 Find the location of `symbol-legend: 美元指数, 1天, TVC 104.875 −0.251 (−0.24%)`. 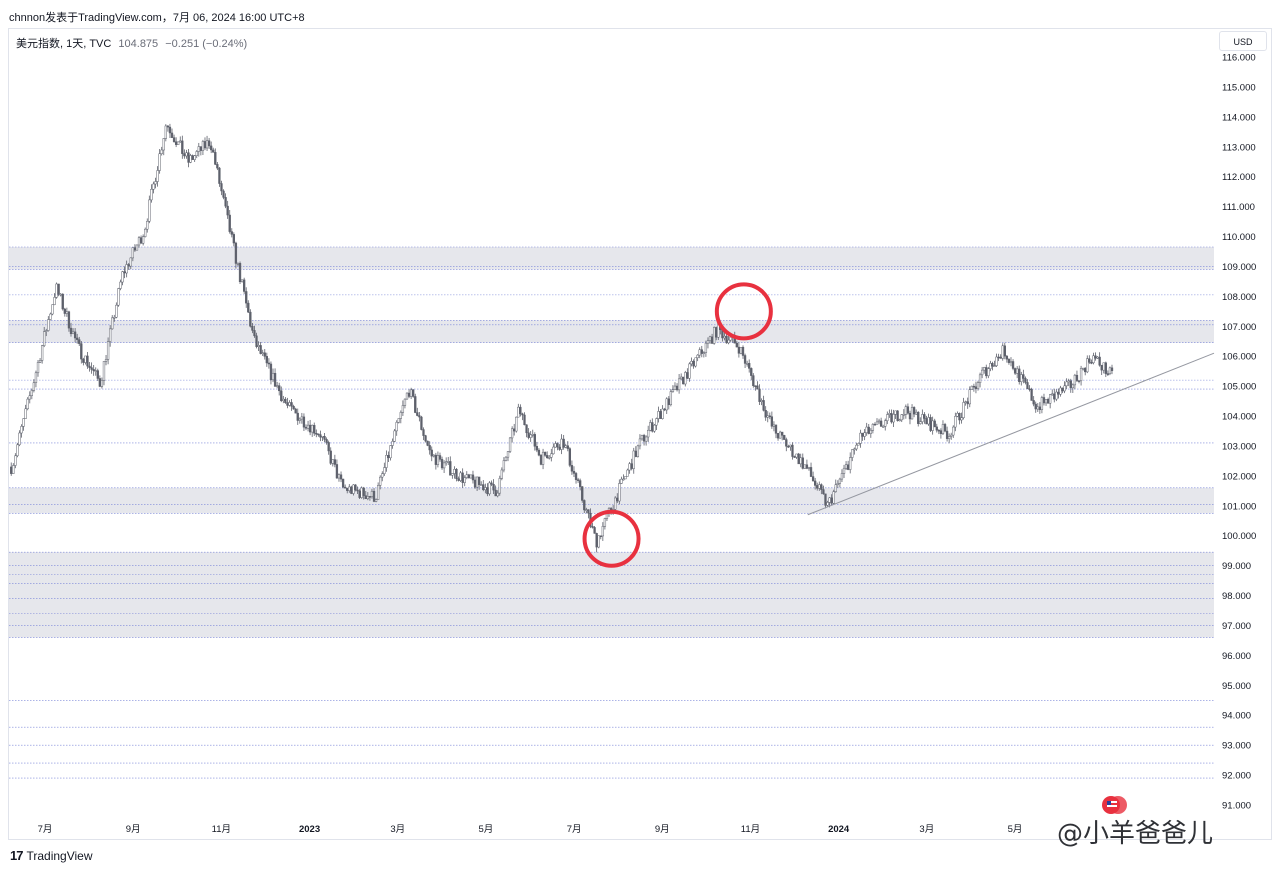

symbol-legend: 美元指数, 1天, TVC 104.875 −0.251 (−0.24%) is located at coordinates (131, 43).